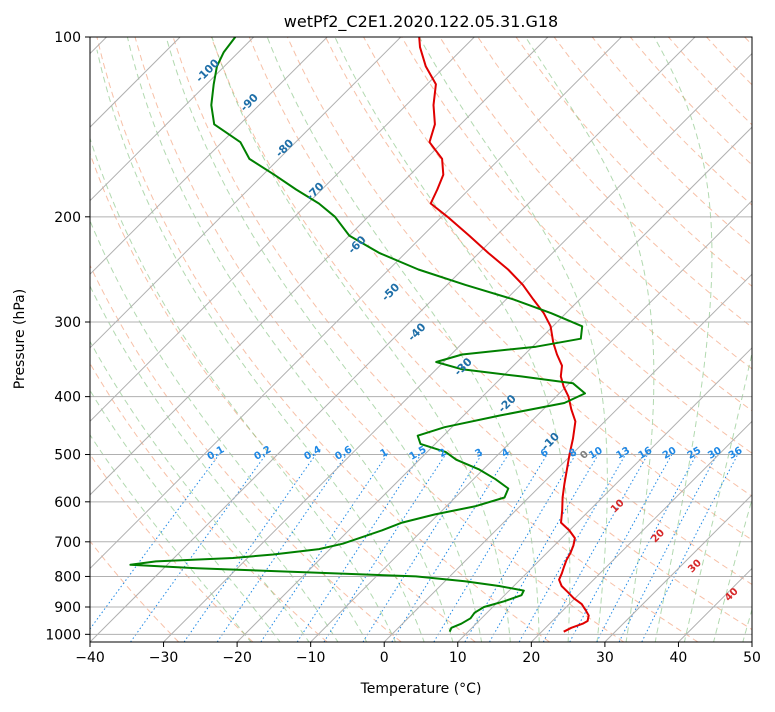 The width and height of the screenshot is (775, 712). Describe the element at coordinates (311, 658) in the screenshot. I see `x-tick-label: −10` at that location.